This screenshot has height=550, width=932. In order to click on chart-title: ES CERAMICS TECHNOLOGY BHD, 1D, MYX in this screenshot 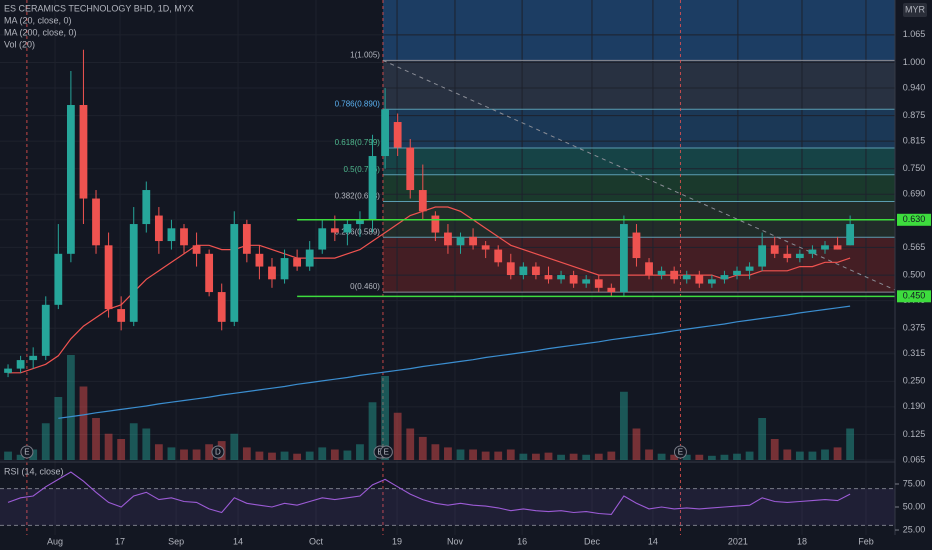, I will do `click(99, 8)`.